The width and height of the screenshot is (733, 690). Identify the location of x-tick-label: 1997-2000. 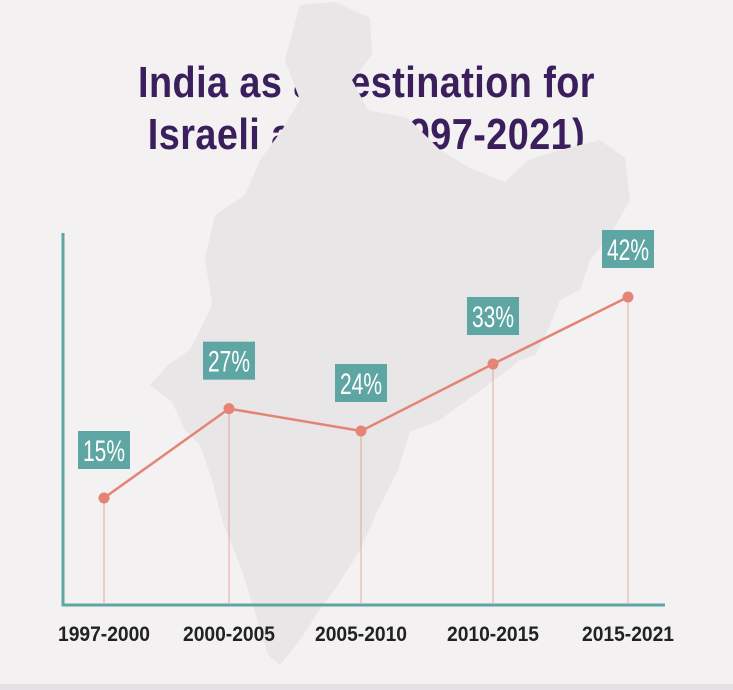
(104, 634).